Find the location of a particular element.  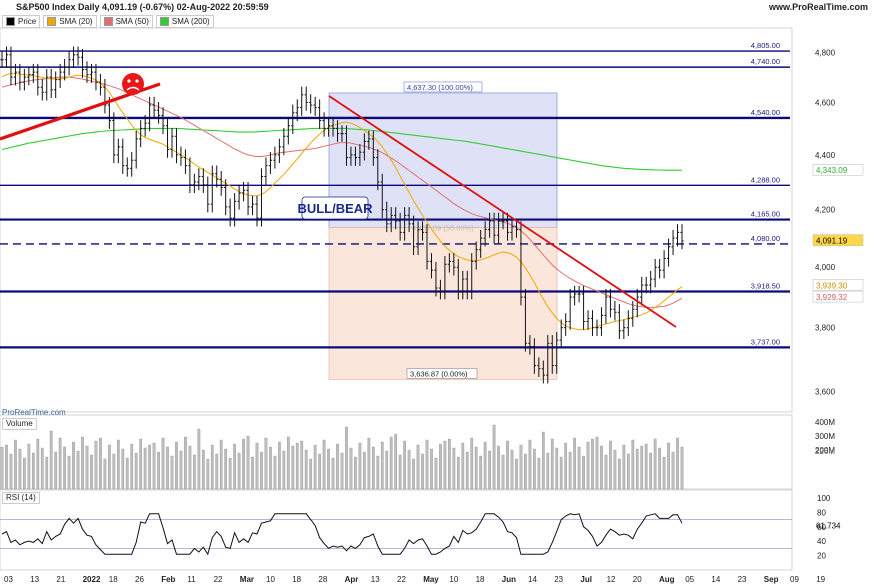

legend-sma20: SMA (20) is located at coordinates (70, 21).